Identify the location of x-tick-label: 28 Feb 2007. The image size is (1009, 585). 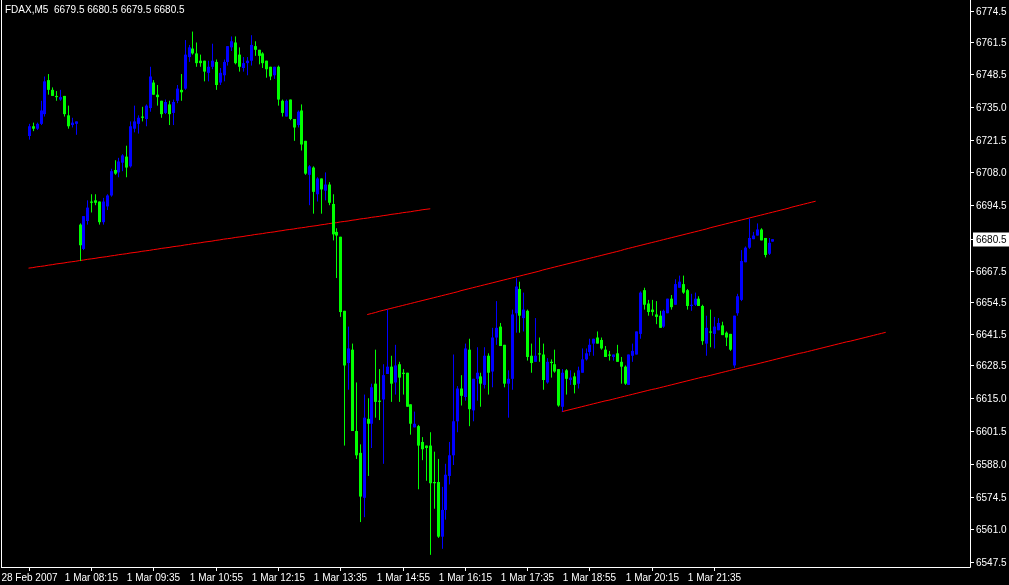
(30, 577).